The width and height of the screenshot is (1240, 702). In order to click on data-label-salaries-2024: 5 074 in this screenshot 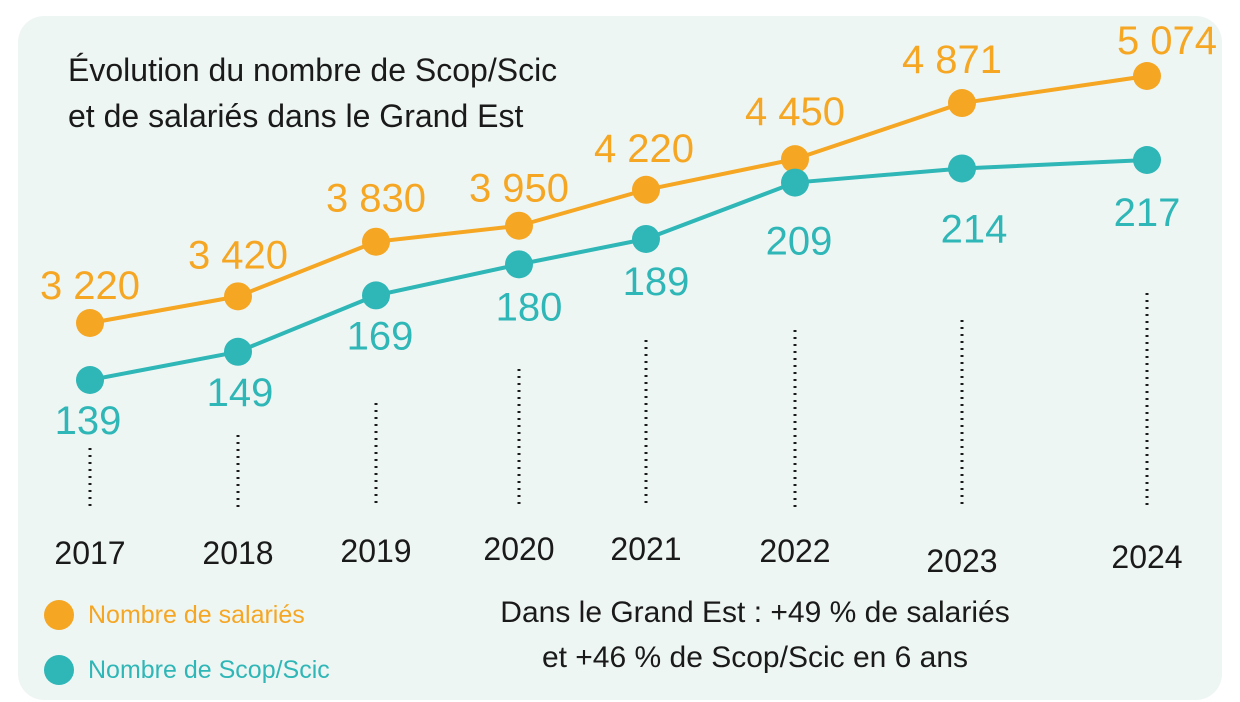, I will do `click(1167, 41)`.